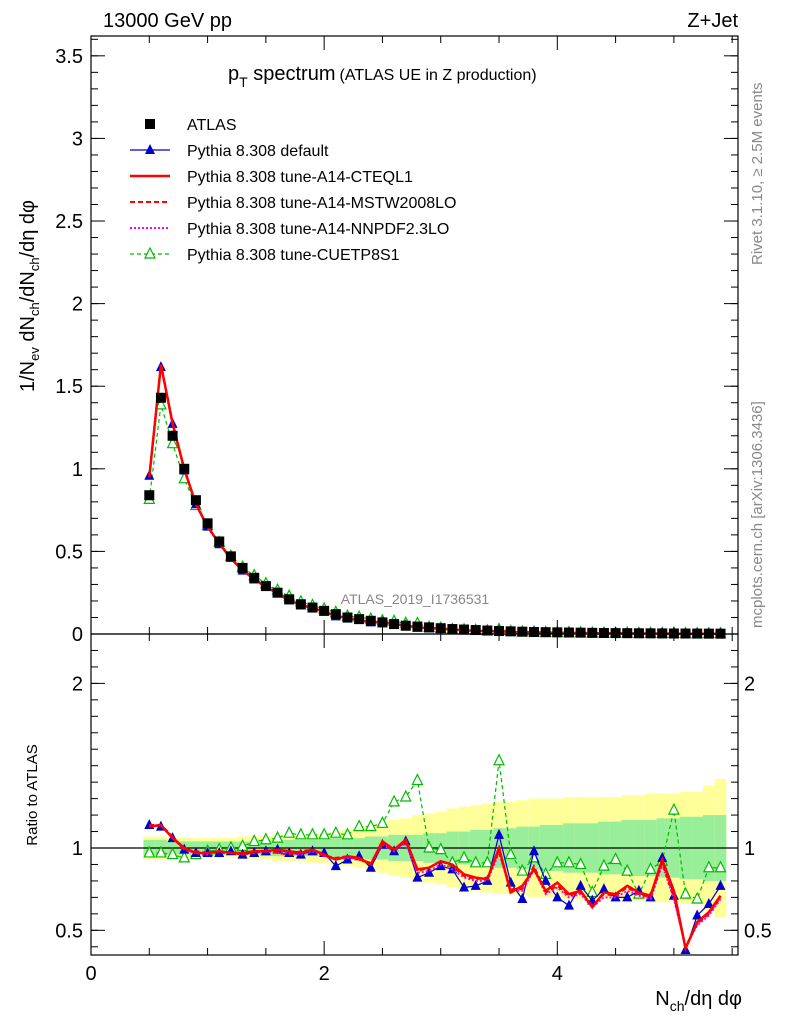 The width and height of the screenshot is (786, 1024). Describe the element at coordinates (69, 57) in the screenshot. I see `y-tick-label: 3.5` at that location.